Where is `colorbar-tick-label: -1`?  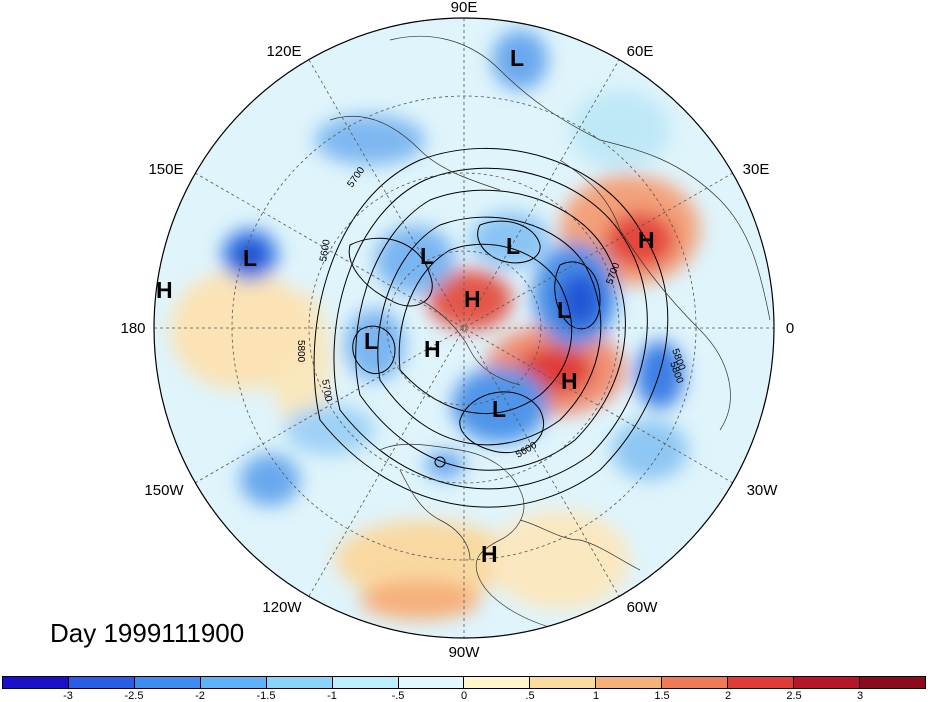 colorbar-tick-label: -1 is located at coordinates (332, 696).